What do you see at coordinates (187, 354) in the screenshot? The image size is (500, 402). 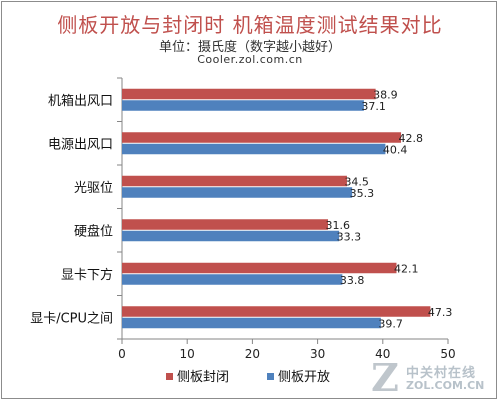 I see `x-tick-label: 10` at bounding box center [187, 354].